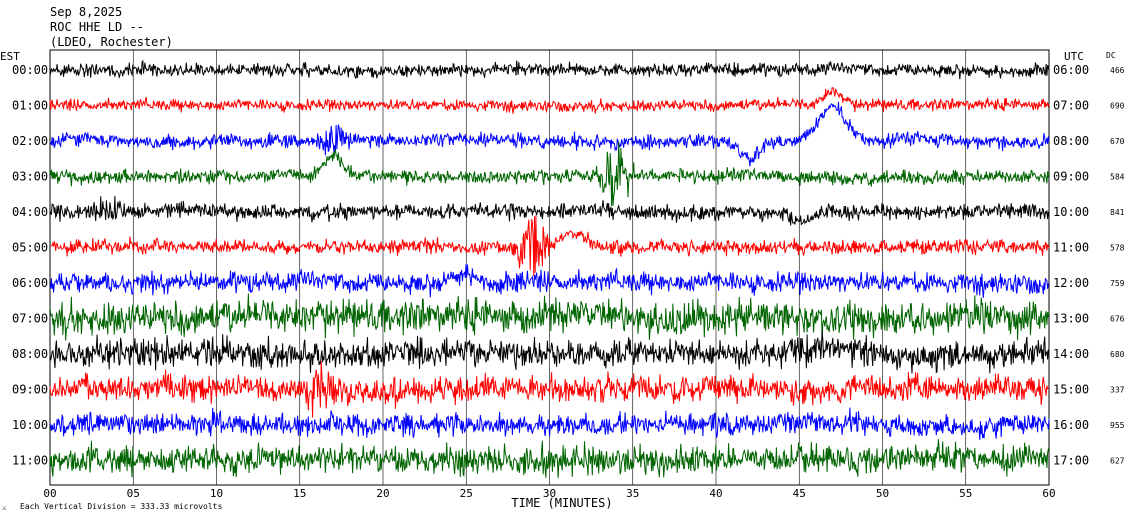 Image resolution: width=1130 pixels, height=519 pixels. Describe the element at coordinates (382, 493) in the screenshot. I see `x-tick-label: 20` at that location.